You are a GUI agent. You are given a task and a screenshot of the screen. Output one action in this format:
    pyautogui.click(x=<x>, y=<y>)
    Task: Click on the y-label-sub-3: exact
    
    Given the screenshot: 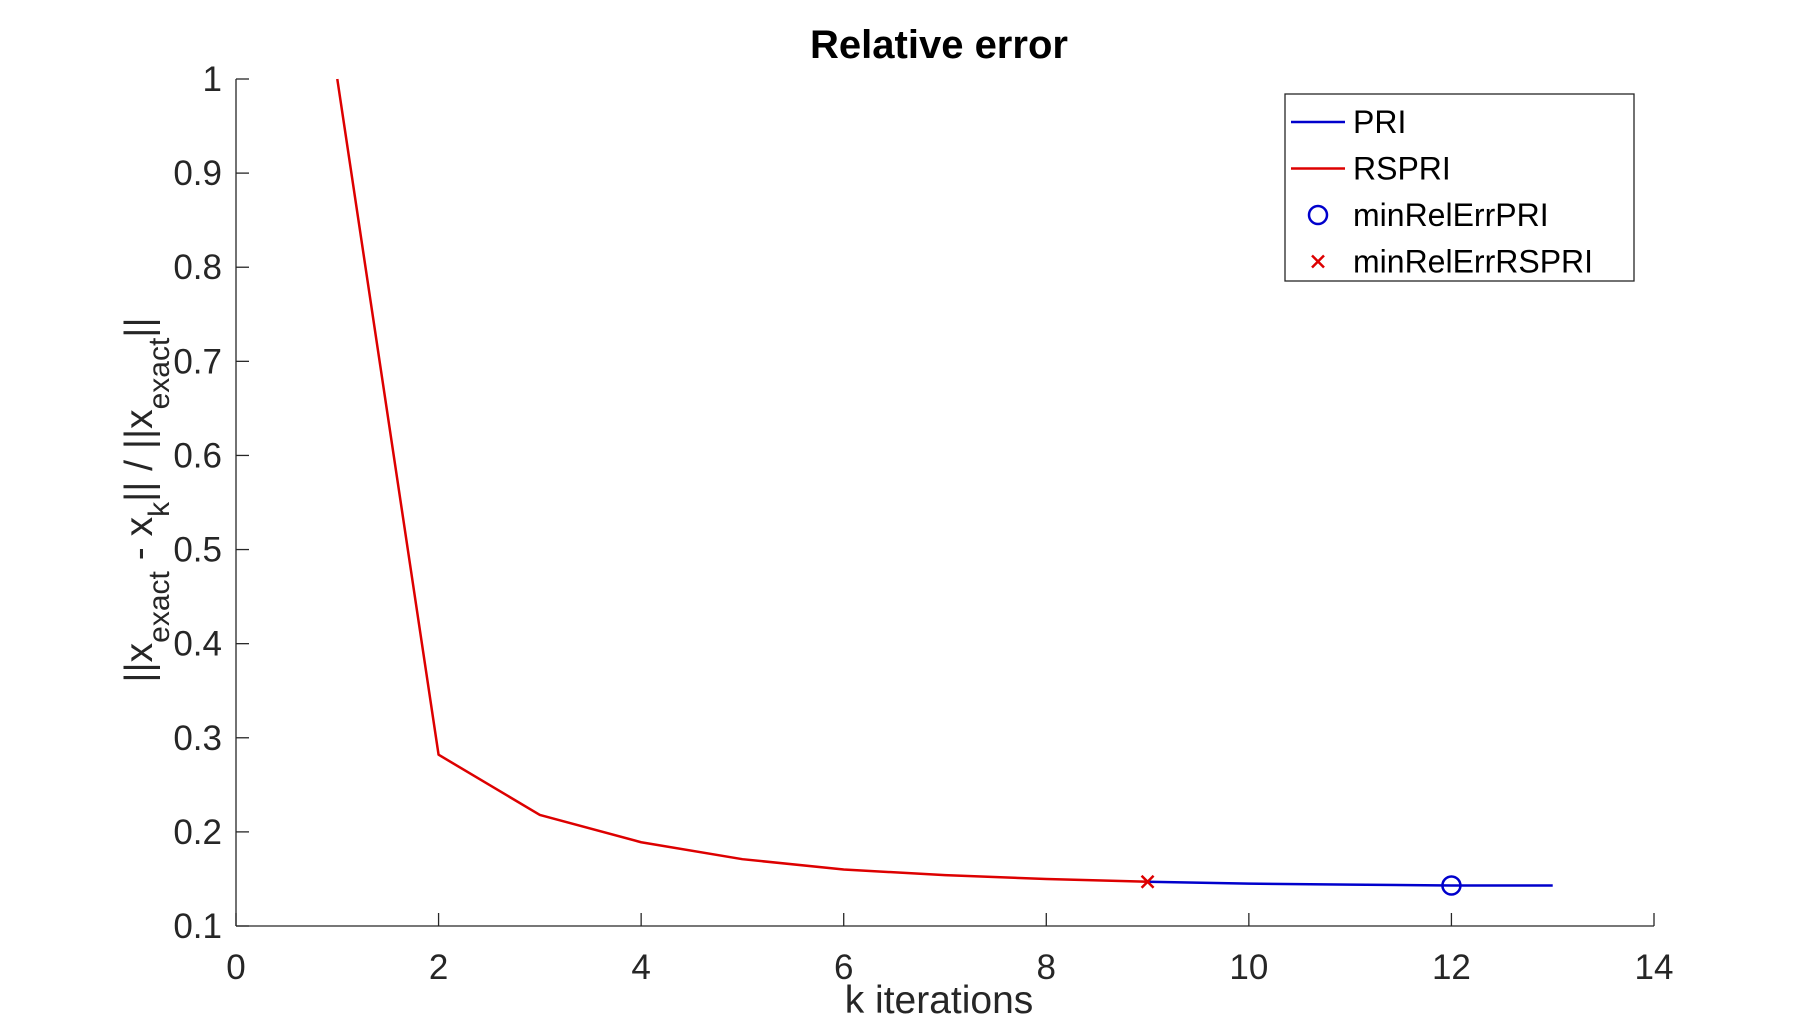 What is the action you would take?
    pyautogui.click(x=159, y=373)
    